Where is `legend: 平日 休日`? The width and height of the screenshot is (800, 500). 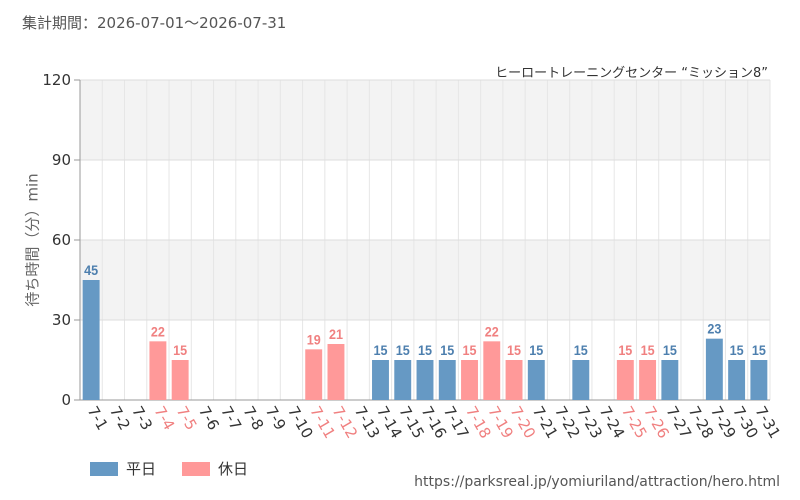 legend: 平日 休日 is located at coordinates (169, 468).